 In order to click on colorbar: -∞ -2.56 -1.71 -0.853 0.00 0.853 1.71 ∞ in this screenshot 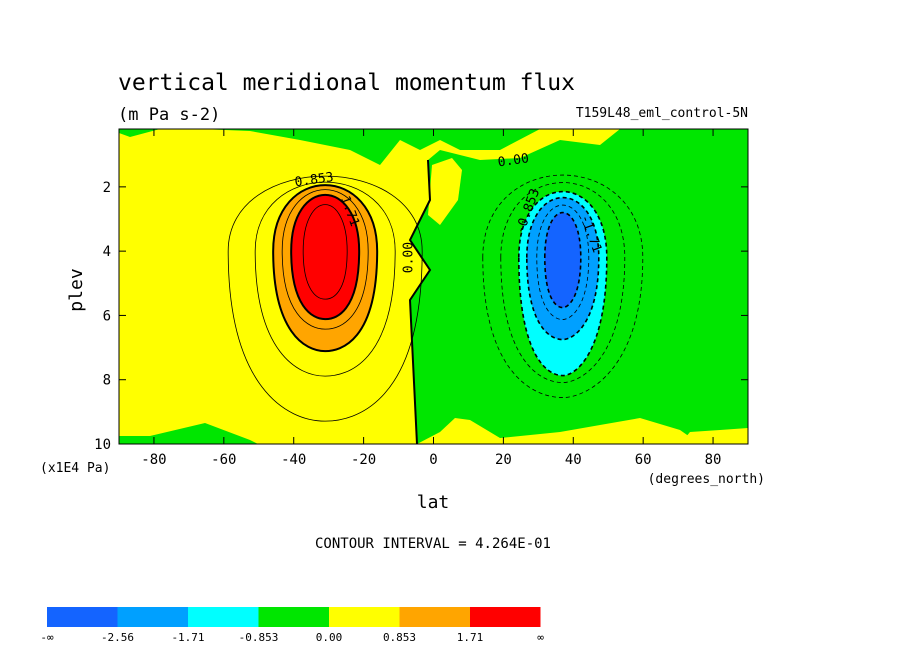, I will do `click(292, 625)`.